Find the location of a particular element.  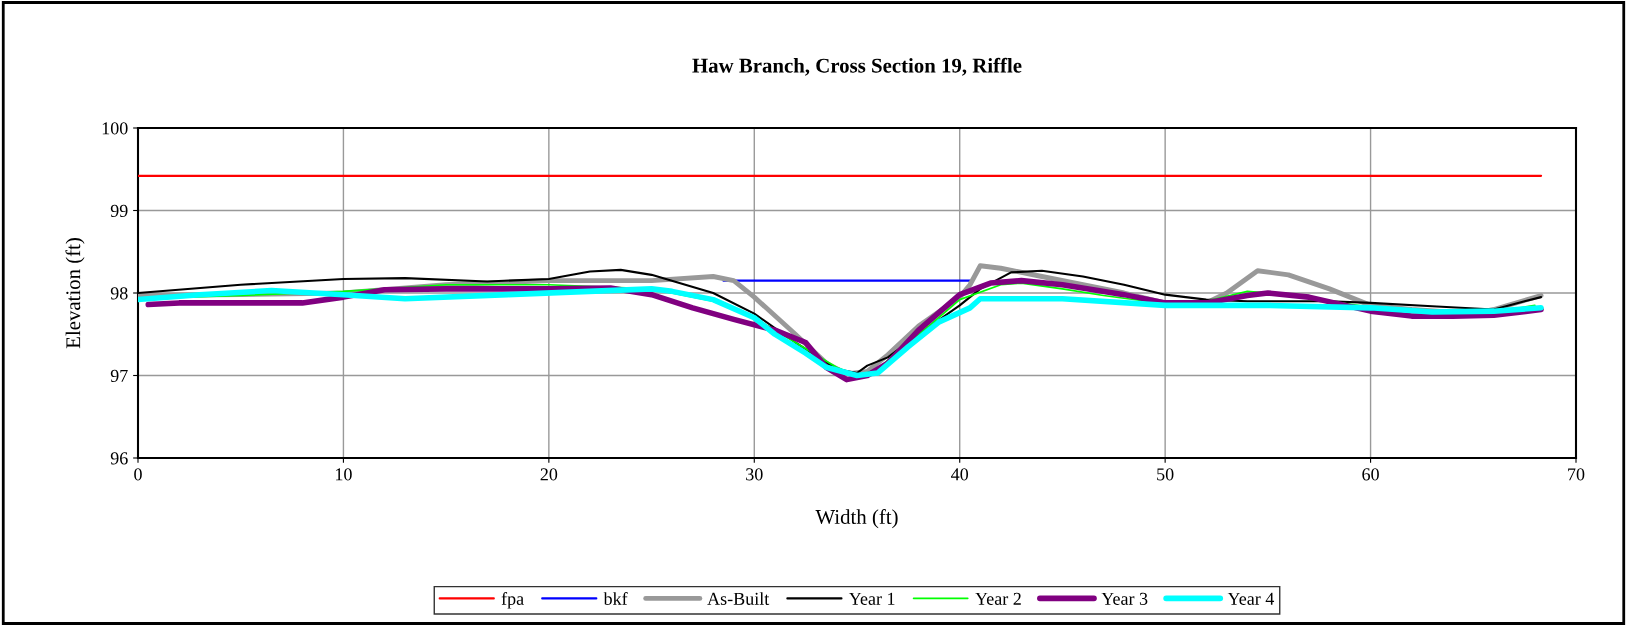

x-tick-label: 0 is located at coordinates (138, 474).